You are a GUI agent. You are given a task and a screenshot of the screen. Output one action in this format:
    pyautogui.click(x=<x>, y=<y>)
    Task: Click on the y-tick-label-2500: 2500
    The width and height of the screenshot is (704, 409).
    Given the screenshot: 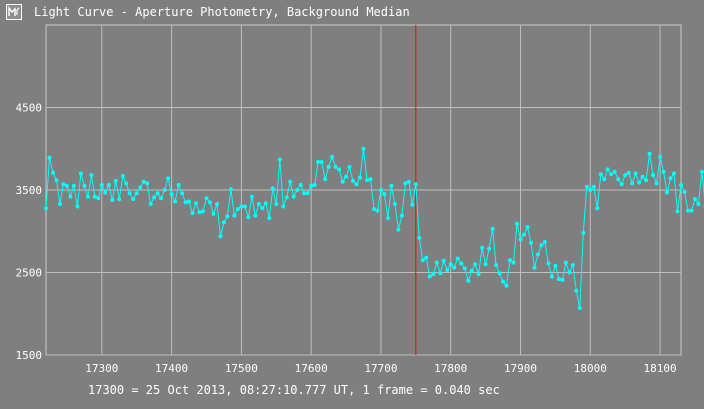 What is the action you would take?
    pyautogui.click(x=29, y=273)
    